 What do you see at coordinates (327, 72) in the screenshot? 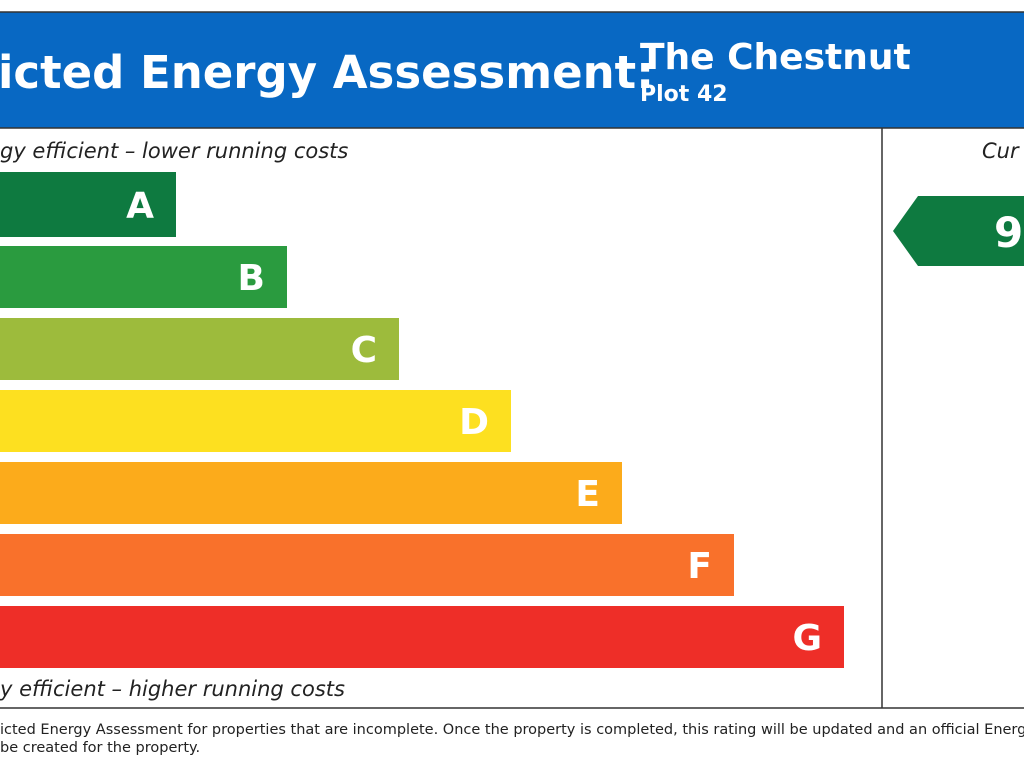
I see `header-title: icted Energy Assessment:` at bounding box center [327, 72].